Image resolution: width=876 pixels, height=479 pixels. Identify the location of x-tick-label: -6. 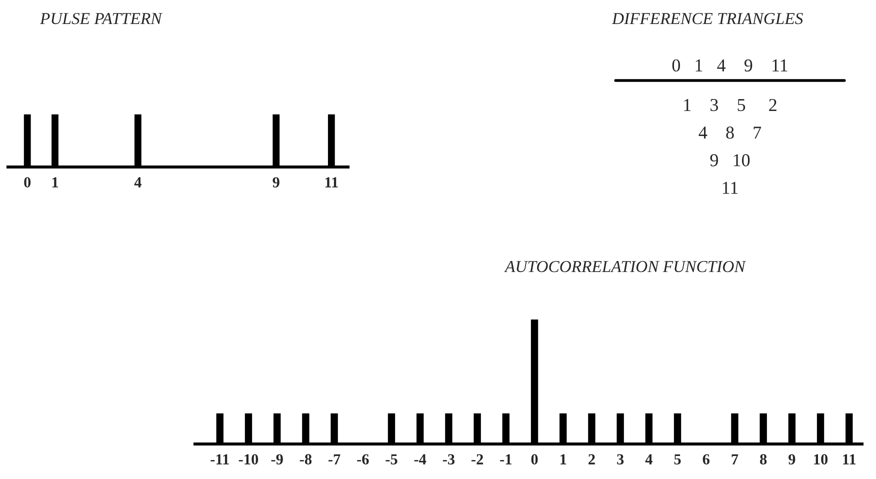
(363, 459).